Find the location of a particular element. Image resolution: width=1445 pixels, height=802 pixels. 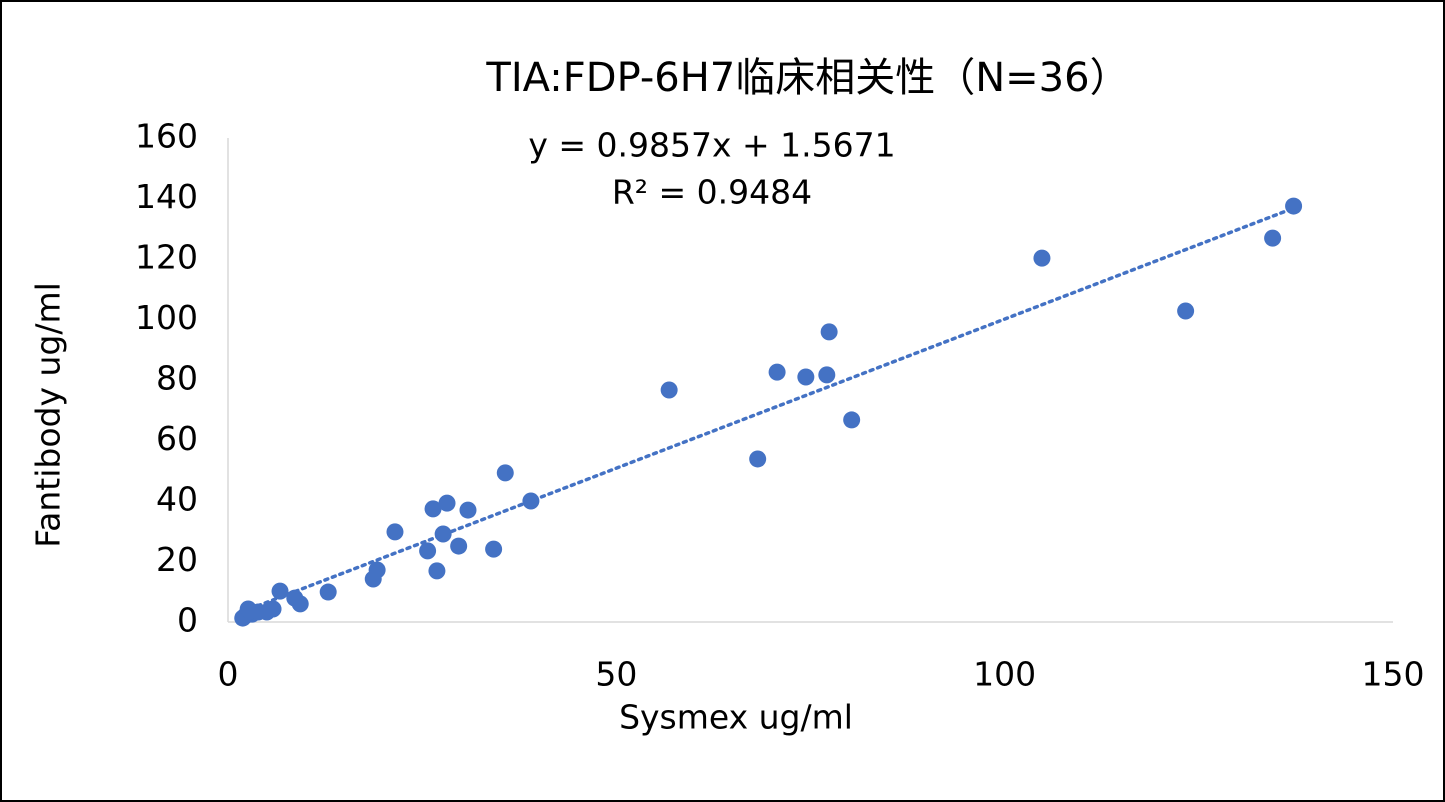

x-axis-title: Sysmex ug/ml is located at coordinates (736, 717).